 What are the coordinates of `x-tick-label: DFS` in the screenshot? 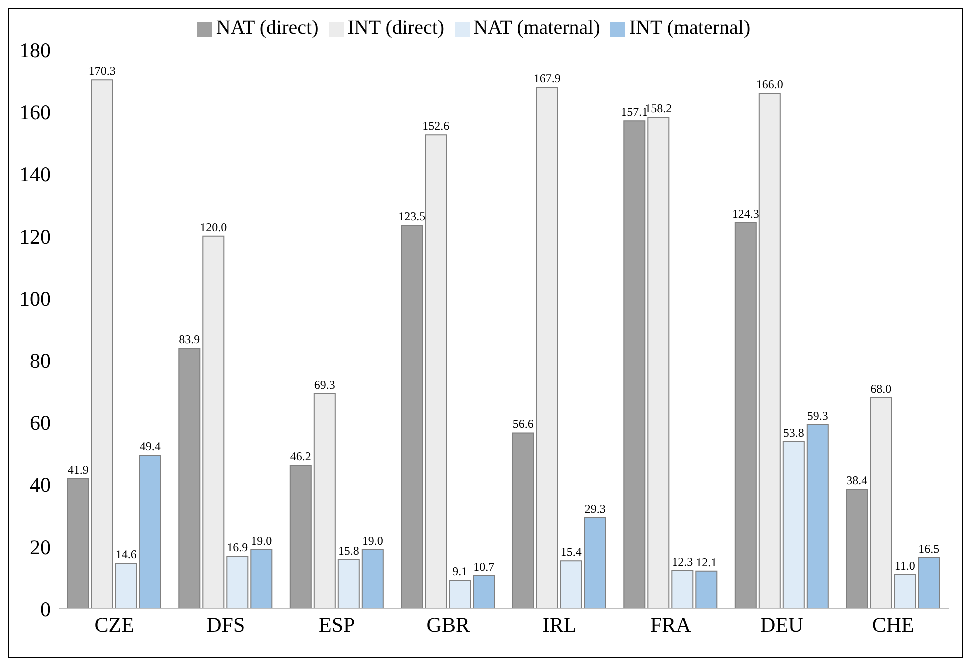 It's located at (226, 624).